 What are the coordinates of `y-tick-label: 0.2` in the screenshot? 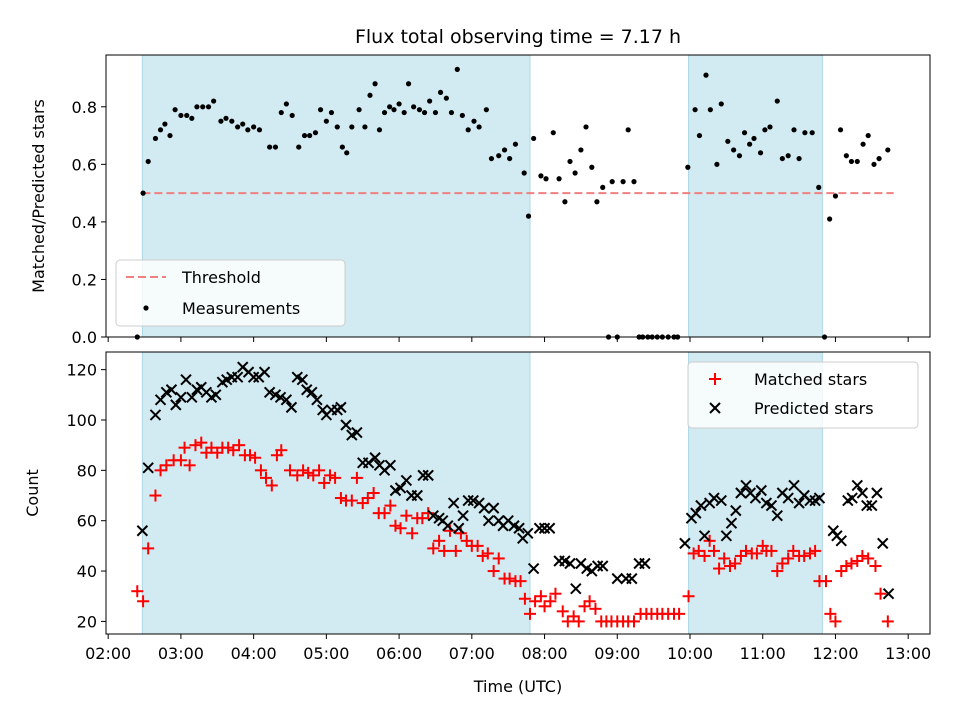 It's located at (84, 279).